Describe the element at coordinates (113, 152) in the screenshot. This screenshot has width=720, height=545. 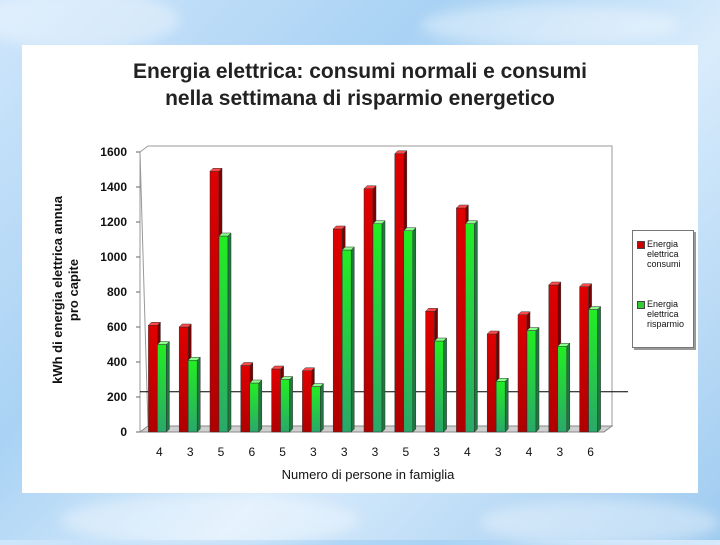
I see `y-tick-label: 1600` at that location.